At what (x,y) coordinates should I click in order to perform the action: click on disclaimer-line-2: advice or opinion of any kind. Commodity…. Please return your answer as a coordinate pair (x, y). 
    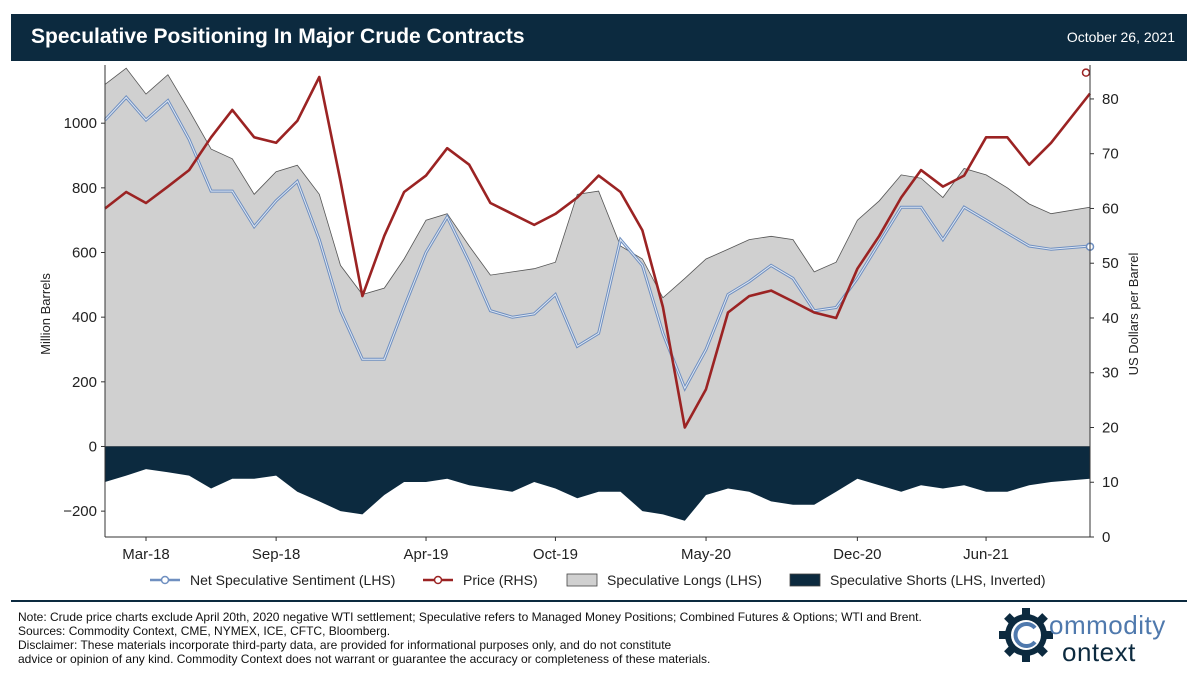
    Looking at the image, I should click on (364, 659).